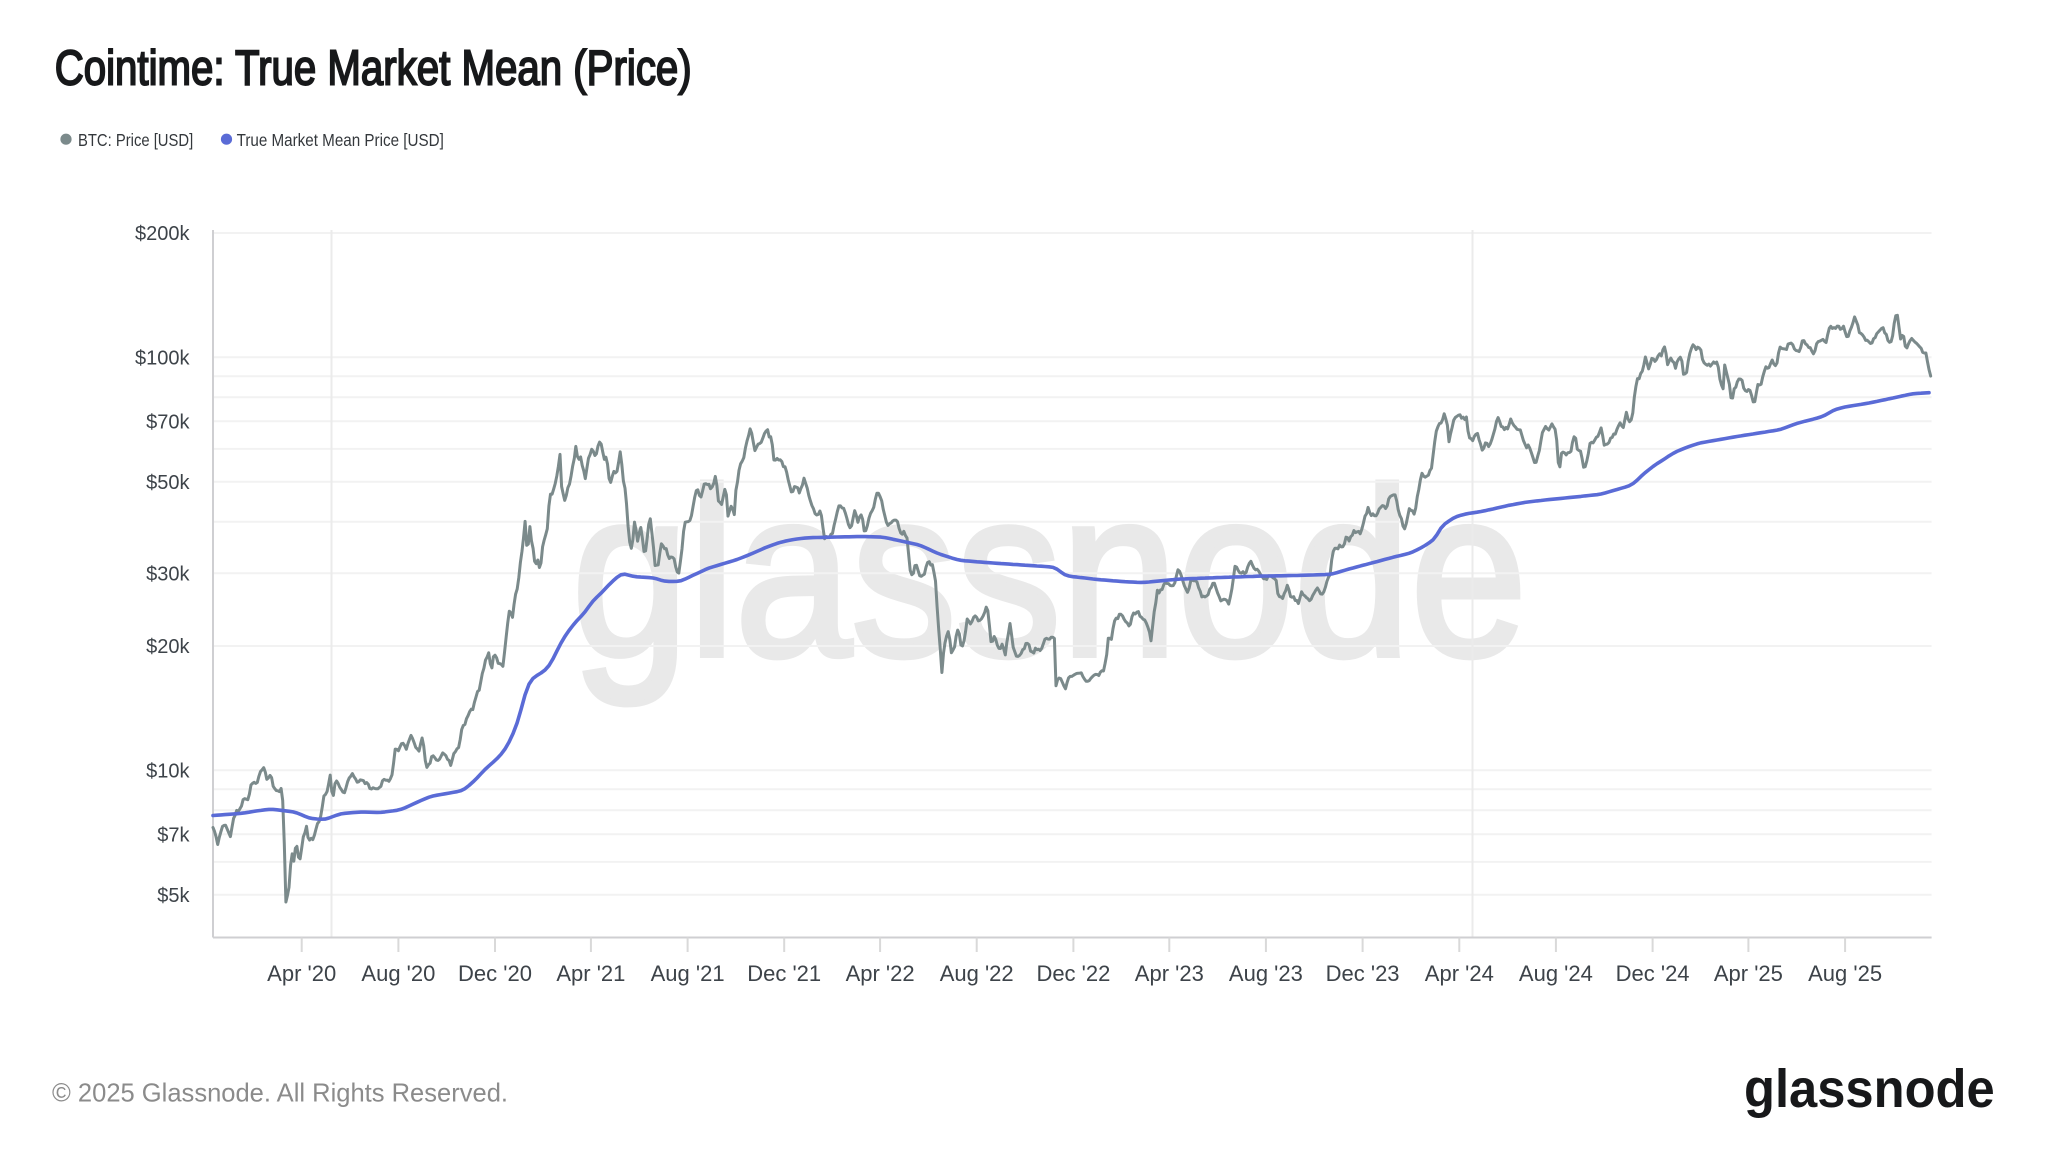 The image size is (2048, 1152). What do you see at coordinates (301, 973) in the screenshot?
I see `svg-text: Apr '20` at bounding box center [301, 973].